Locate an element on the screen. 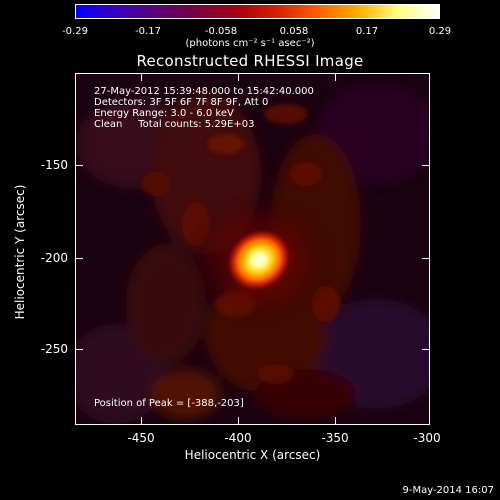  colorbar-tick: -0.29 is located at coordinates (75, 31).